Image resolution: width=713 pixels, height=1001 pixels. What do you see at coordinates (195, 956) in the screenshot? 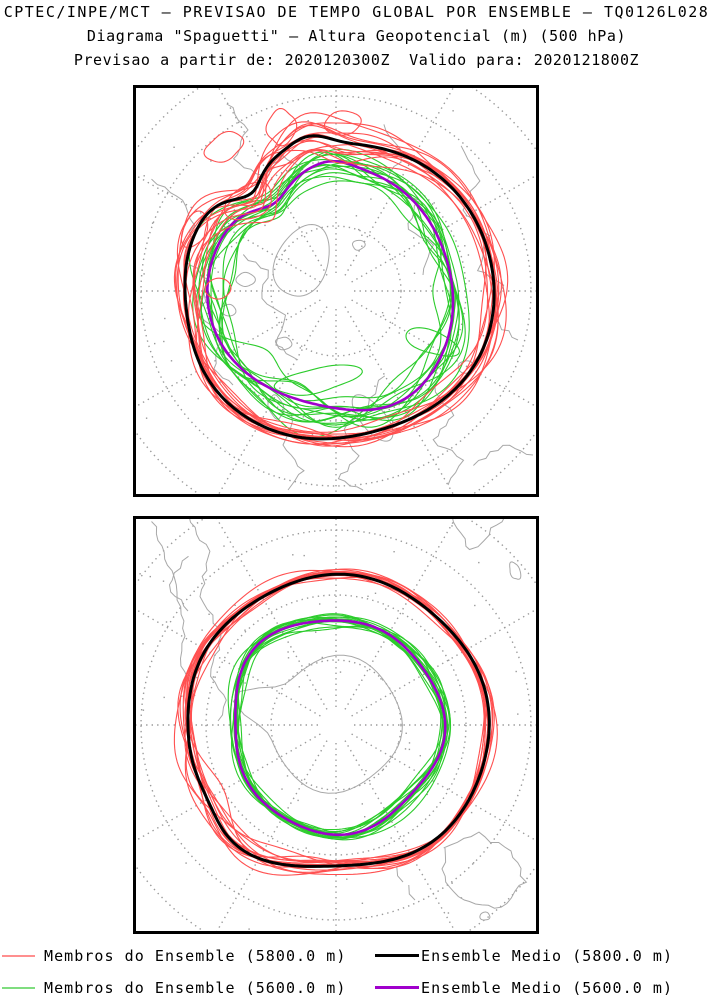
I see `legend-label-members-5800: Membros do Ensemble (5800.0 m)` at bounding box center [195, 956].